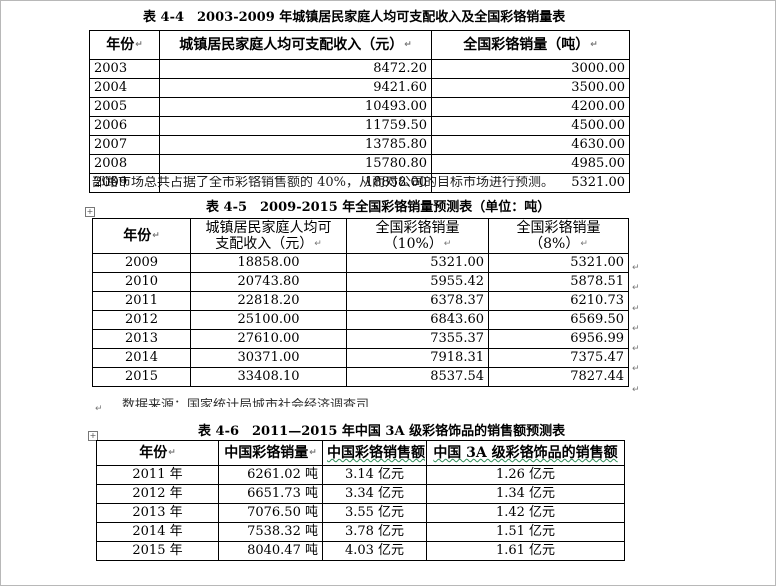 The width and height of the screenshot is (776, 586). I want to click on table-cell: 7538.32 吨, so click(270, 532).